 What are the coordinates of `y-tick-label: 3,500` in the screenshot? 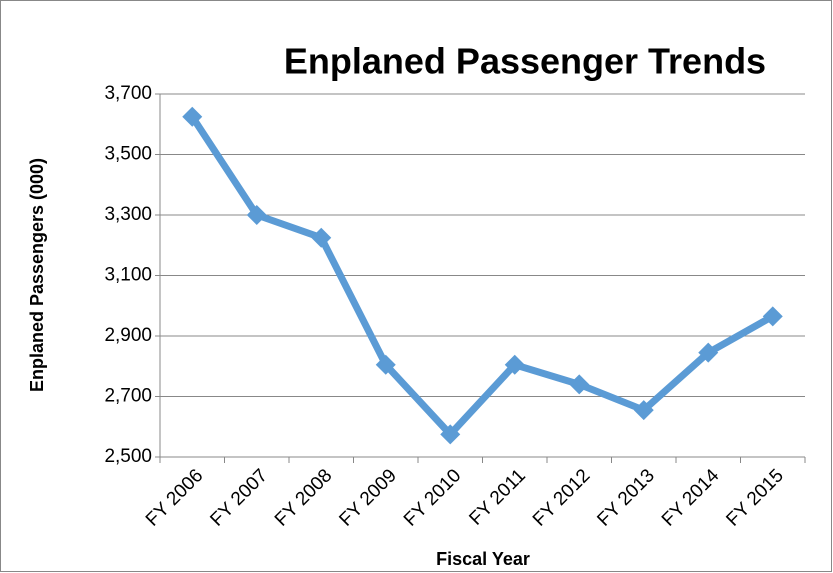 It's located at (128, 154).